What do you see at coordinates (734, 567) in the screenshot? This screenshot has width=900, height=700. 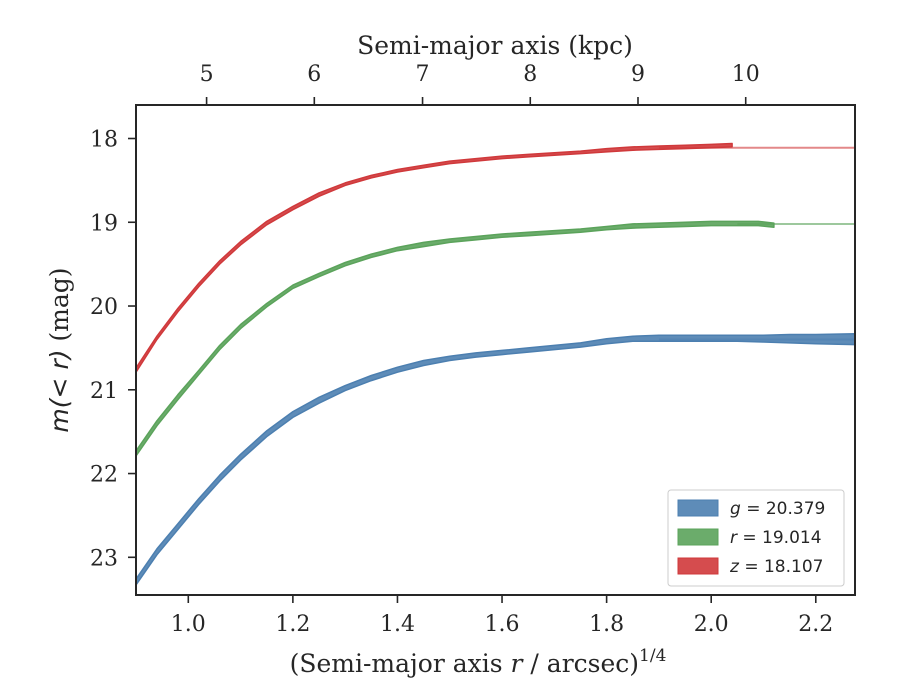 I see `legend-var: z` at bounding box center [734, 567].